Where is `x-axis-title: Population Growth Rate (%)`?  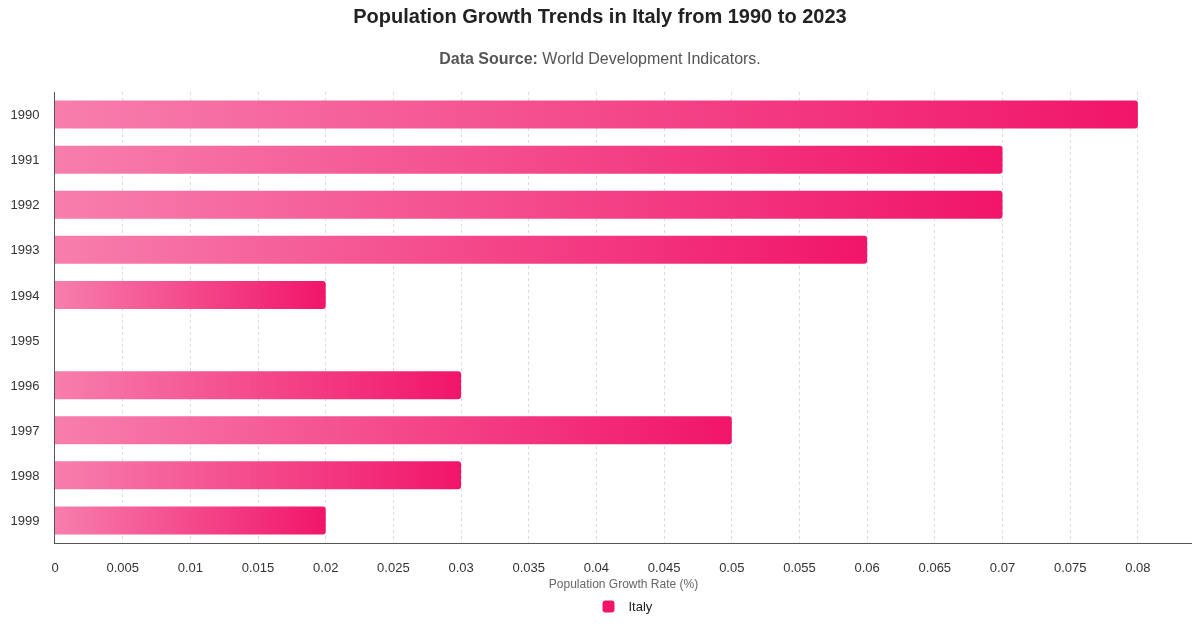 x-axis-title: Population Growth Rate (%) is located at coordinates (623, 584).